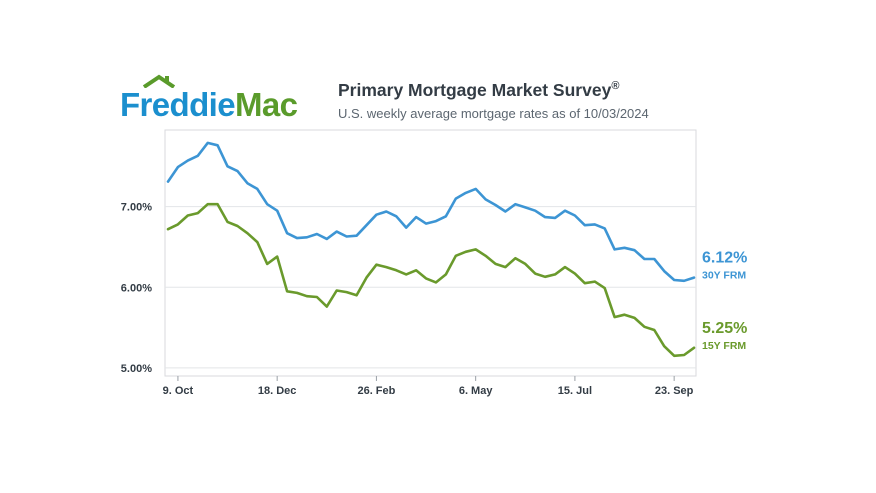 This screenshot has width=876, height=493. What do you see at coordinates (724, 301) in the screenshot?
I see `series-end-labels: 6.12% 30Y FRM 5.25% 15Y FRM` at bounding box center [724, 301].